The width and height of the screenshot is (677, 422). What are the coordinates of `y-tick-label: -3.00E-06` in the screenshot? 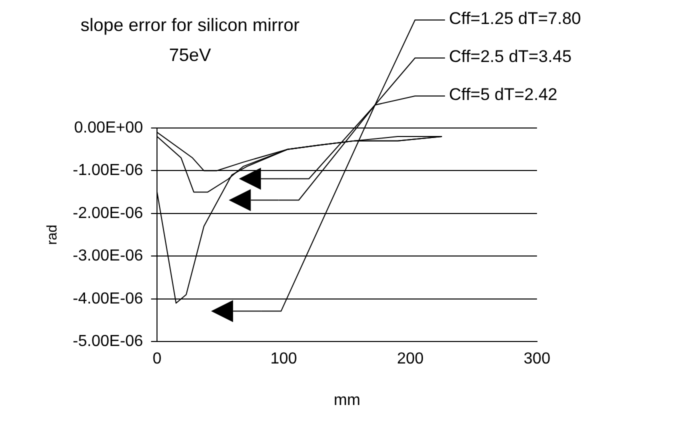 It's located at (108, 256).